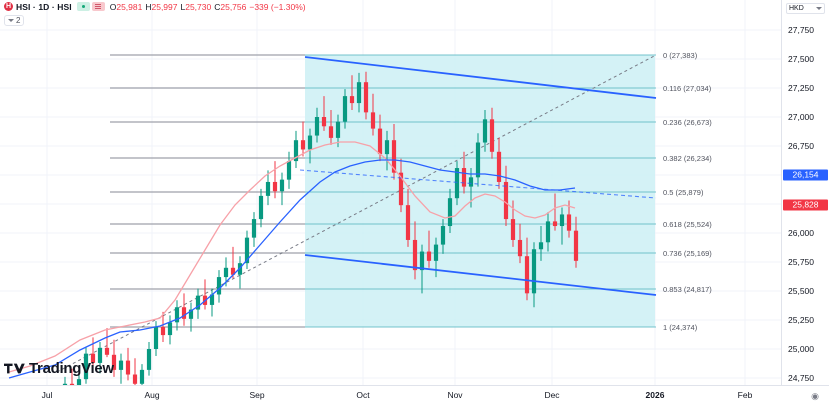 This screenshot has width=829, height=404. I want to click on price-tick: 27,250, so click(801, 88).